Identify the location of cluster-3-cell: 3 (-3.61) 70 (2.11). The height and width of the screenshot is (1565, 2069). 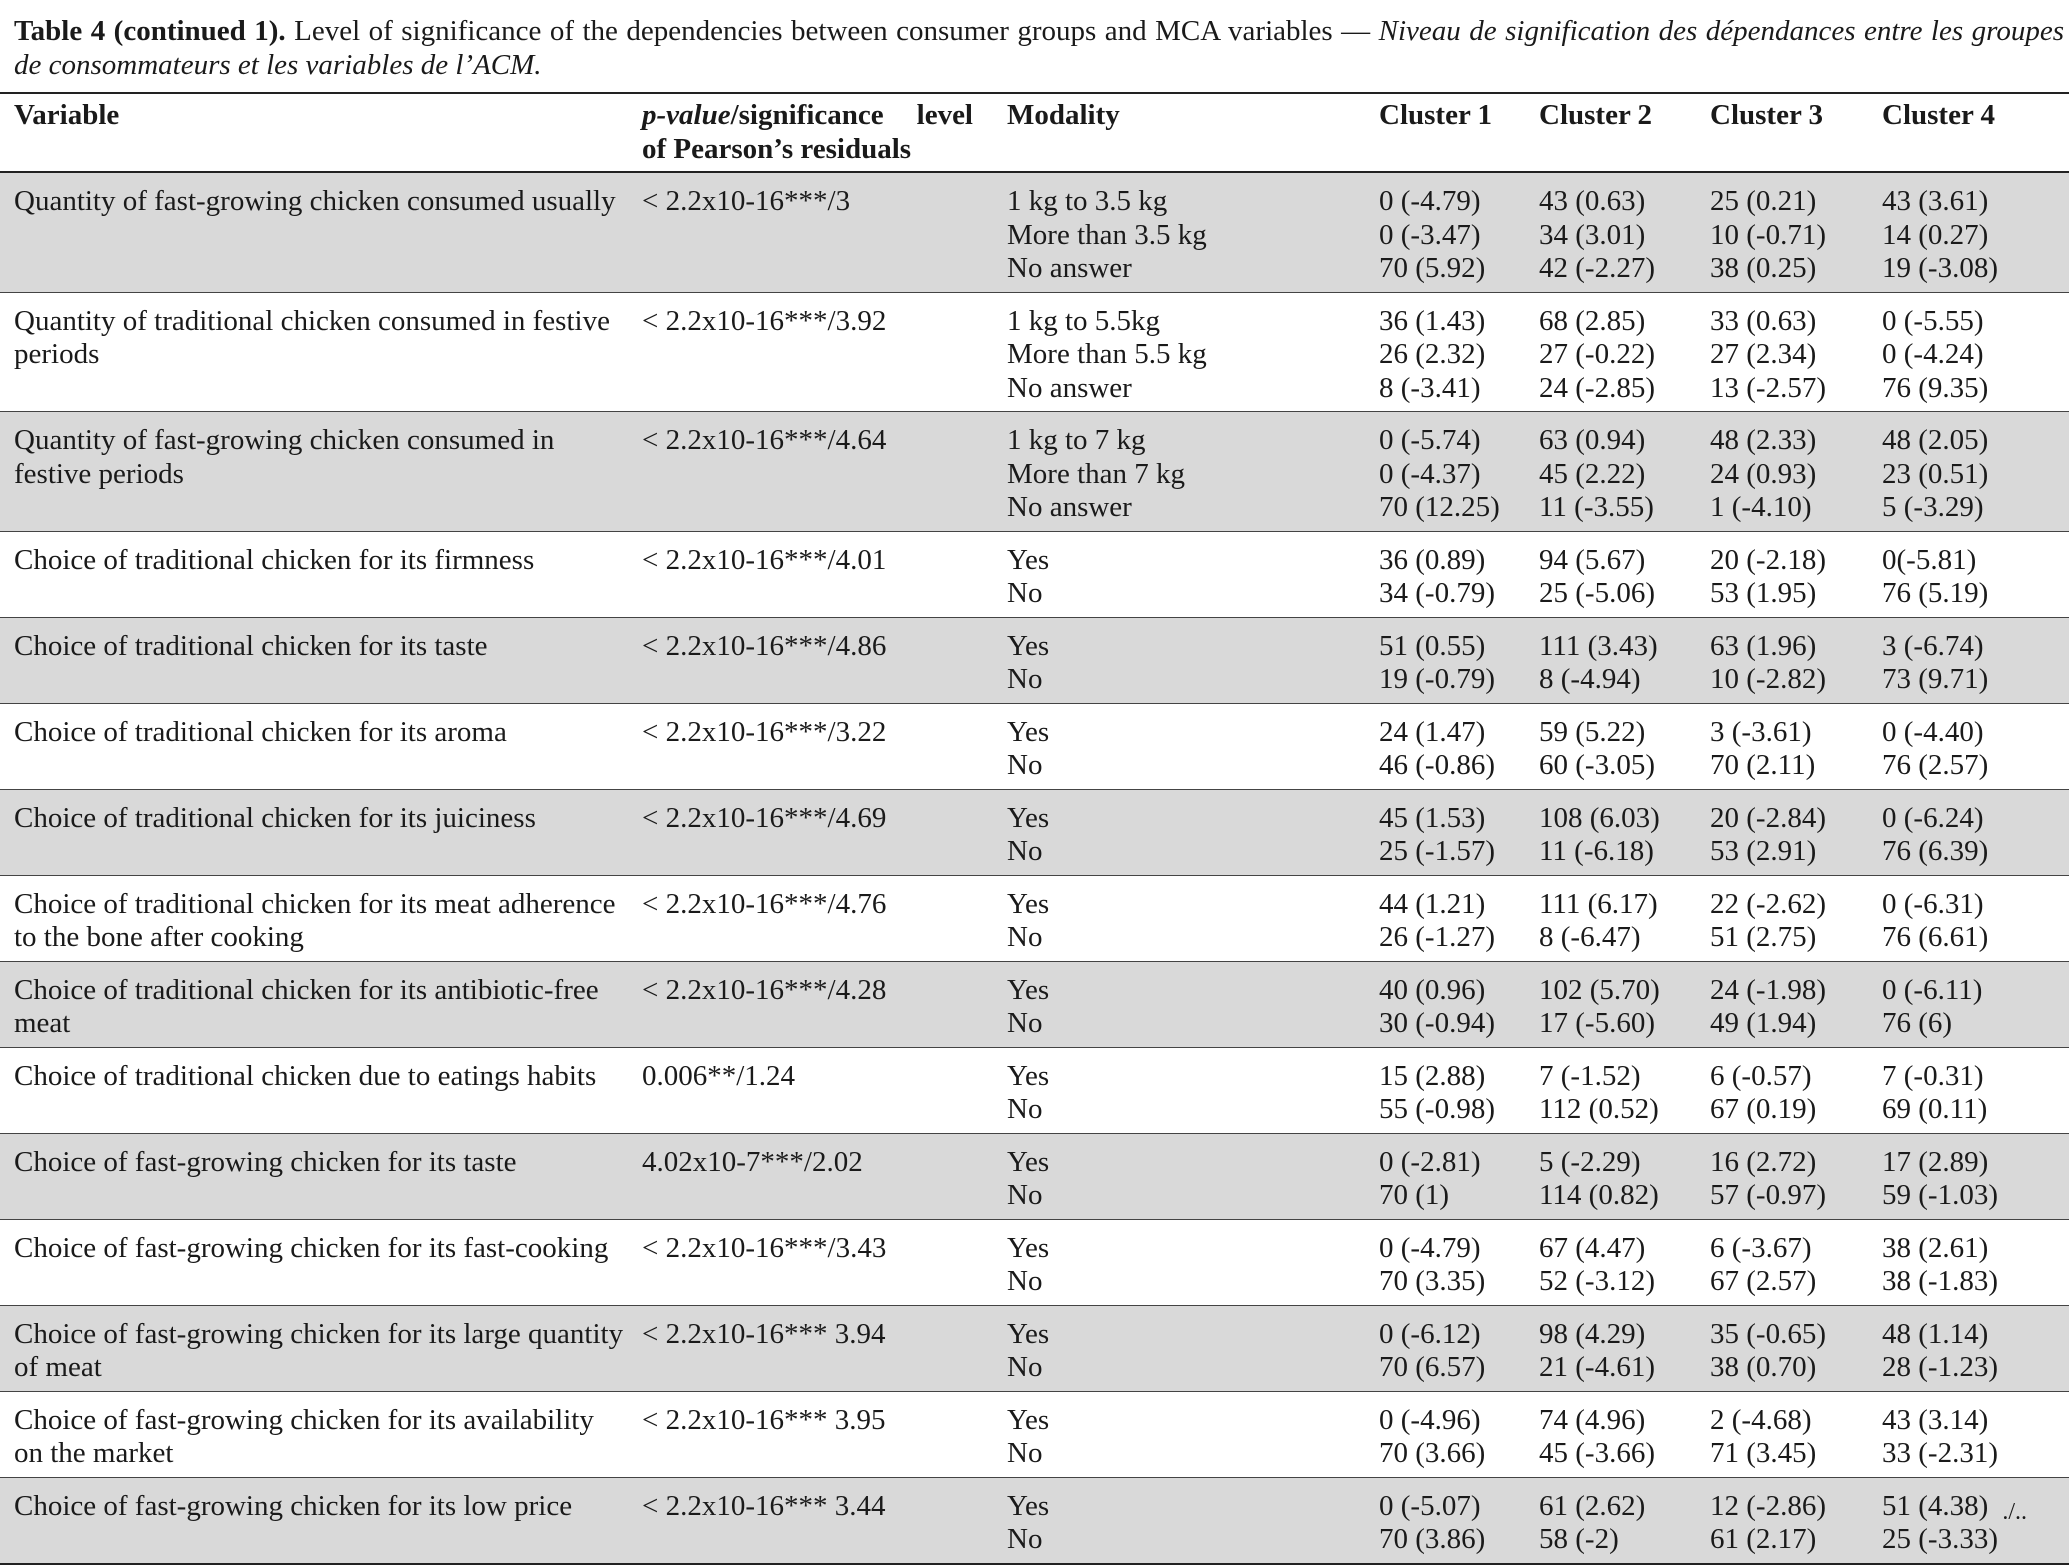
(1782, 746).